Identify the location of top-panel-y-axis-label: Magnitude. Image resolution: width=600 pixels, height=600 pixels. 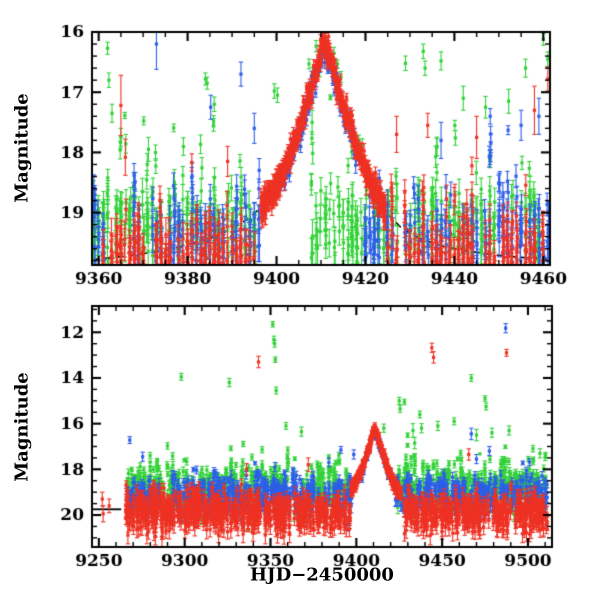
(22, 148).